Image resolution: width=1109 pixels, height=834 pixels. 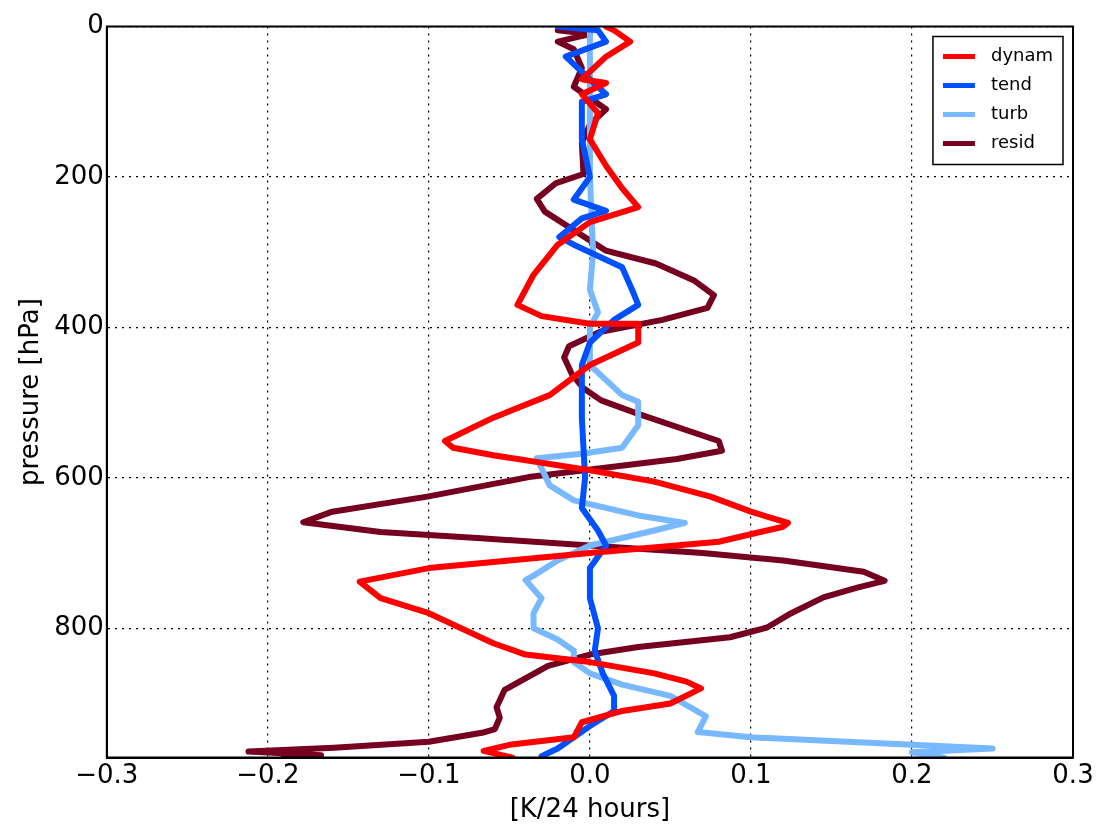 What do you see at coordinates (107, 773) in the screenshot?
I see `x-tick-label: −0.3` at bounding box center [107, 773].